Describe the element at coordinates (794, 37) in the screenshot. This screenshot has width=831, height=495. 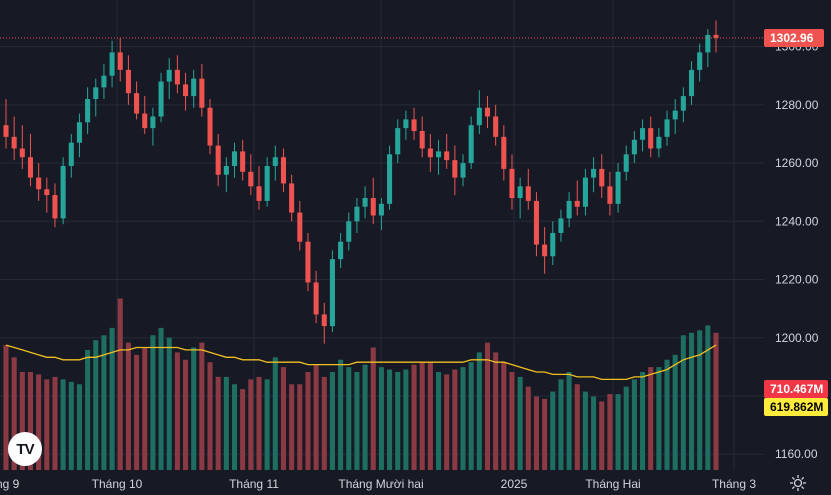
I see `last-price-badge: 1302.96` at that location.